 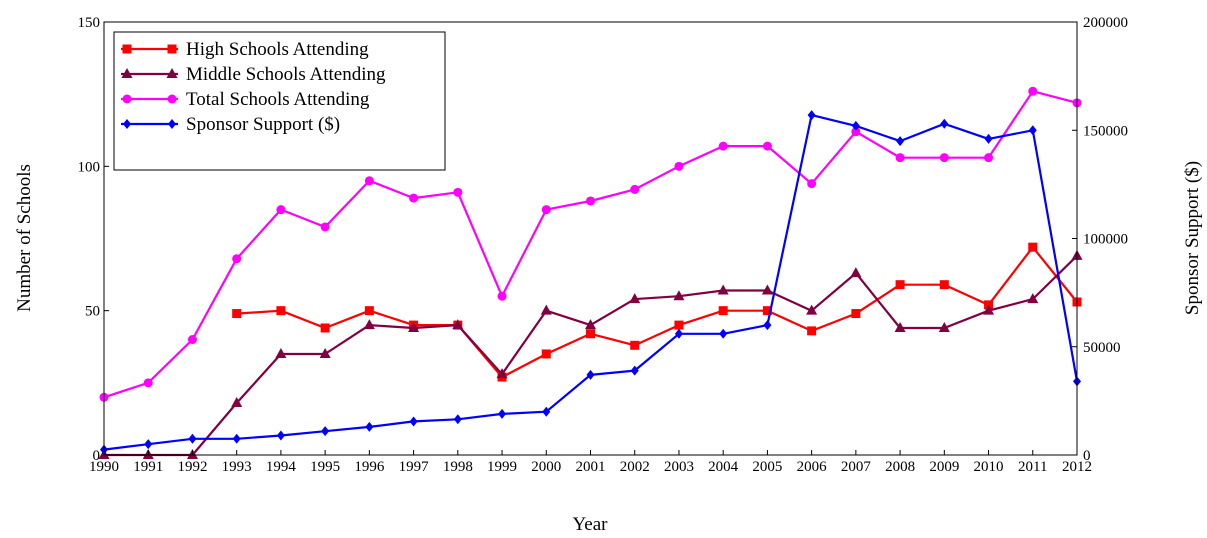 I want to click on y-left-axis-title: Number of Schools, so click(x=24, y=238).